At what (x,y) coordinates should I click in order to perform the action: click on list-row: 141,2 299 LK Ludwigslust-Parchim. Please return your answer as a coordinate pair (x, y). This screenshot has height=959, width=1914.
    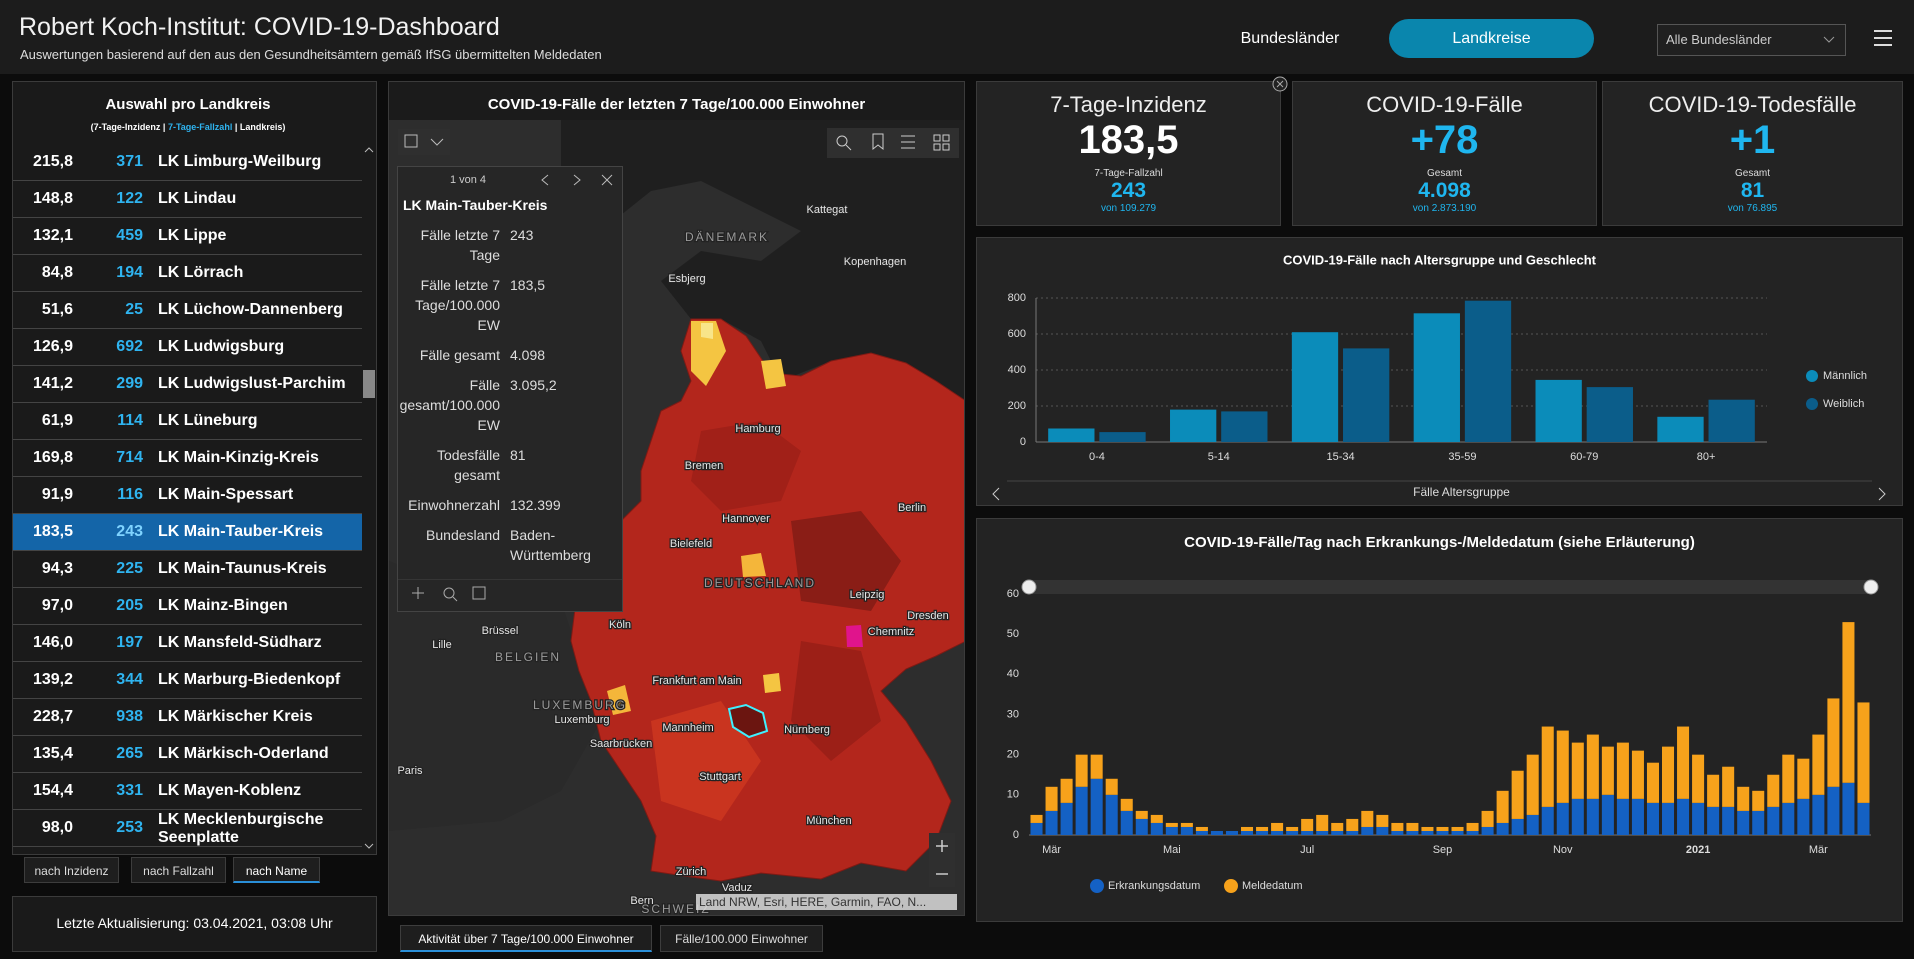
    Looking at the image, I should click on (188, 384).